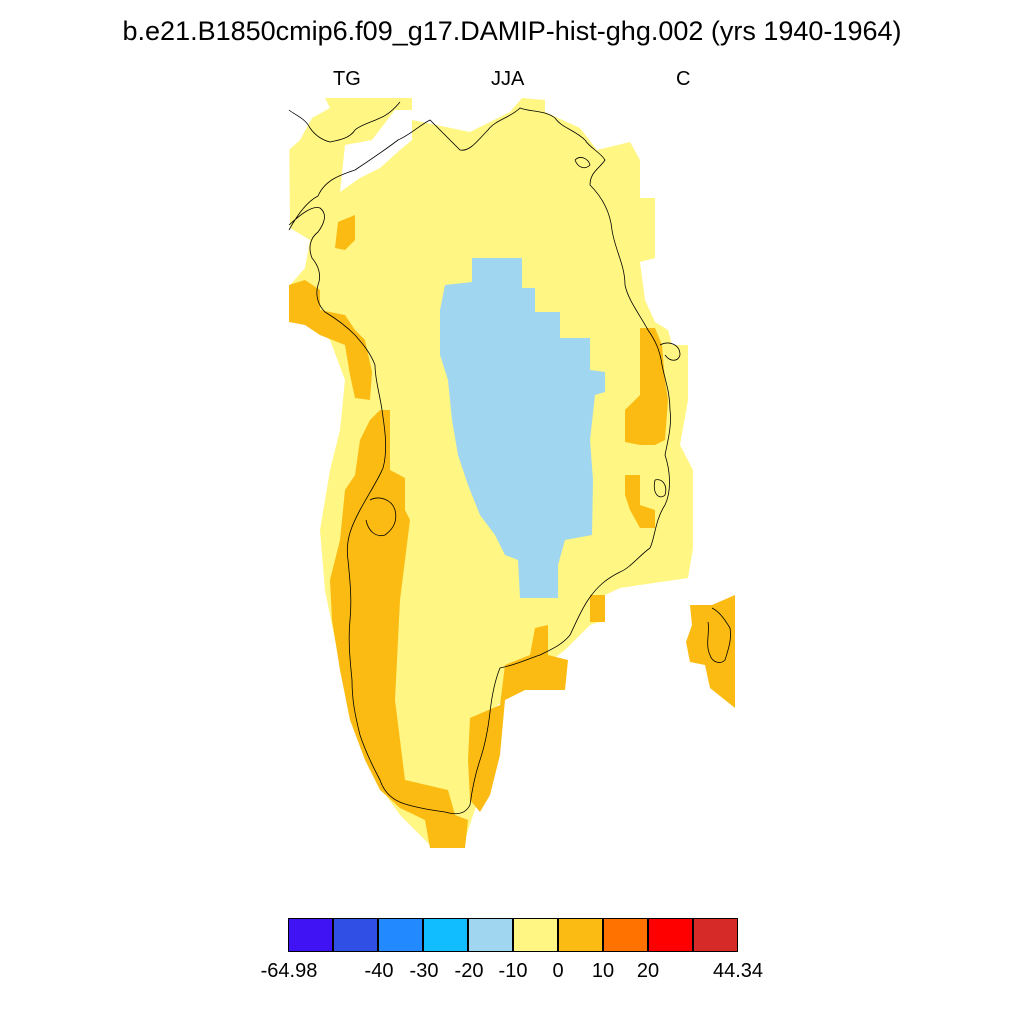  What do you see at coordinates (597, 608) in the screenshot?
I see `map-fill-coast-southeast` at bounding box center [597, 608].